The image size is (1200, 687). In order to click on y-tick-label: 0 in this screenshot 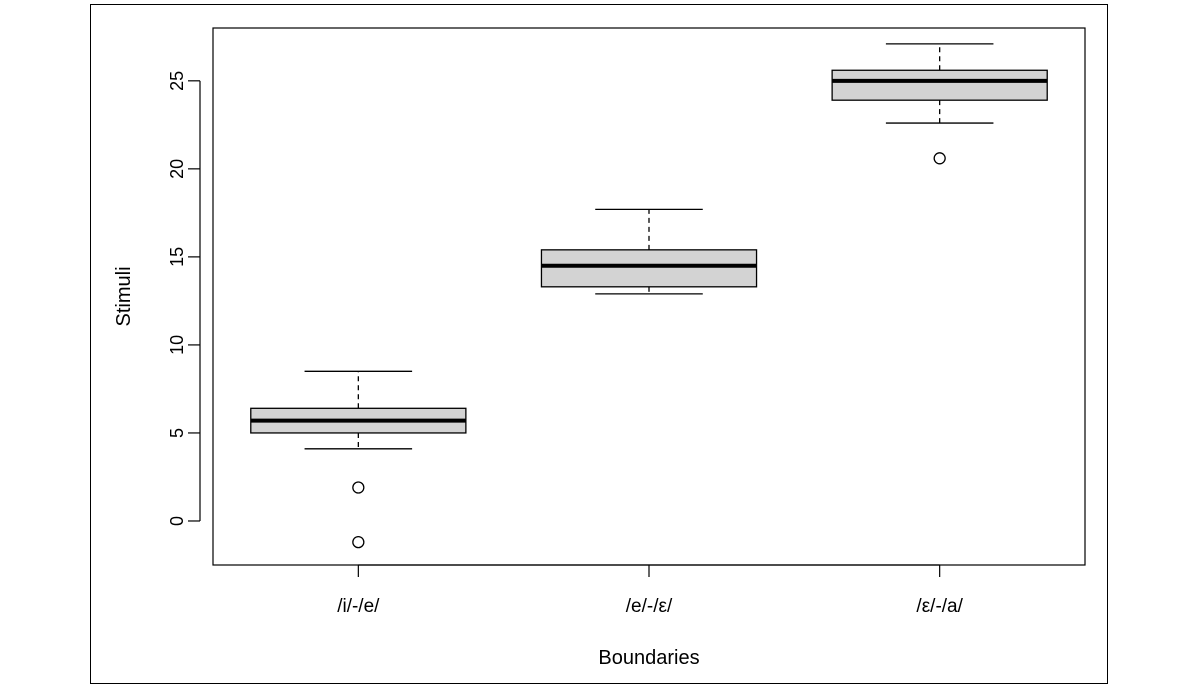, I will do `click(177, 521)`.